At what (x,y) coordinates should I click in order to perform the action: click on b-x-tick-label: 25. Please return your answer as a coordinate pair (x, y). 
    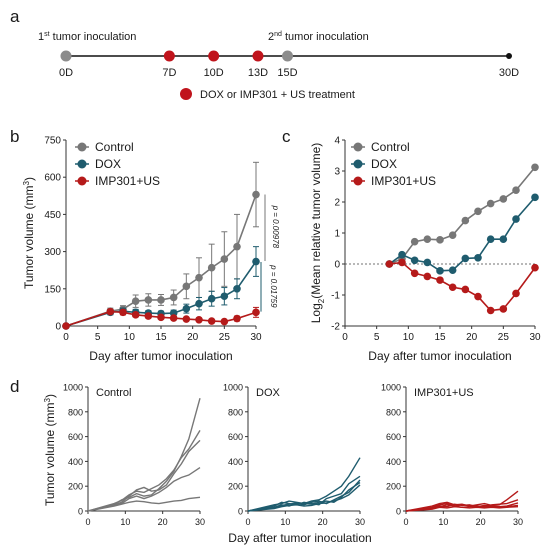
    Looking at the image, I should click on (225, 337).